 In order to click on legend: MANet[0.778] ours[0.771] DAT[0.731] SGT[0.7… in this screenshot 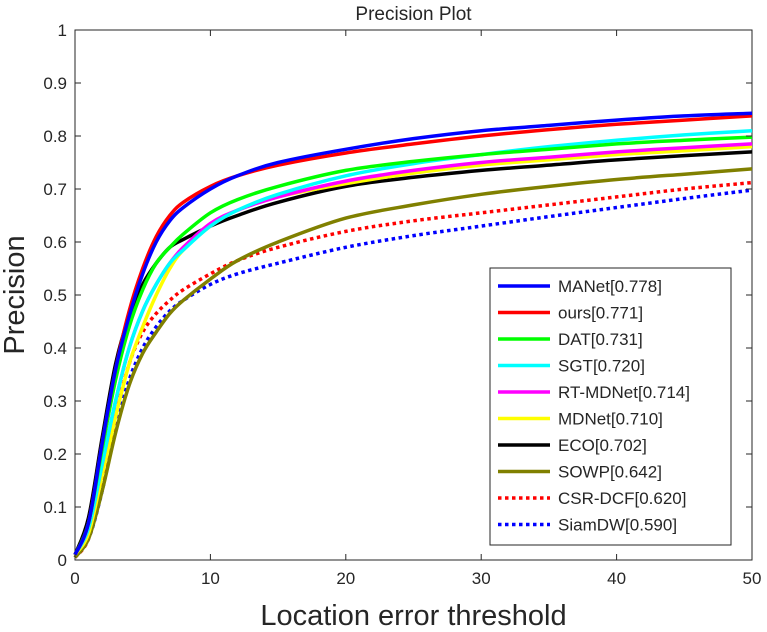, I will do `click(610, 406)`.